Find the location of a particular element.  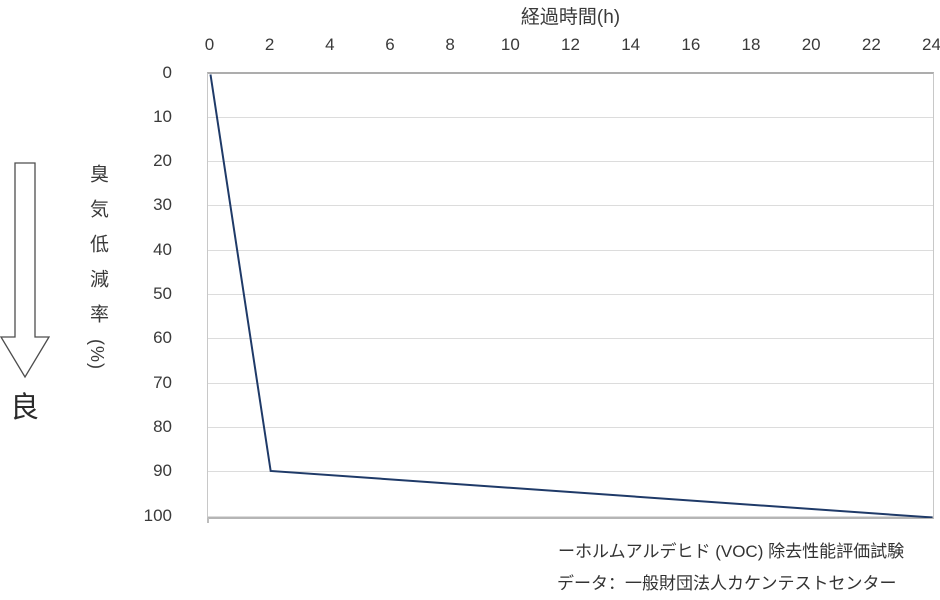

y-tick-label: 100 is located at coordinates (157, 515).